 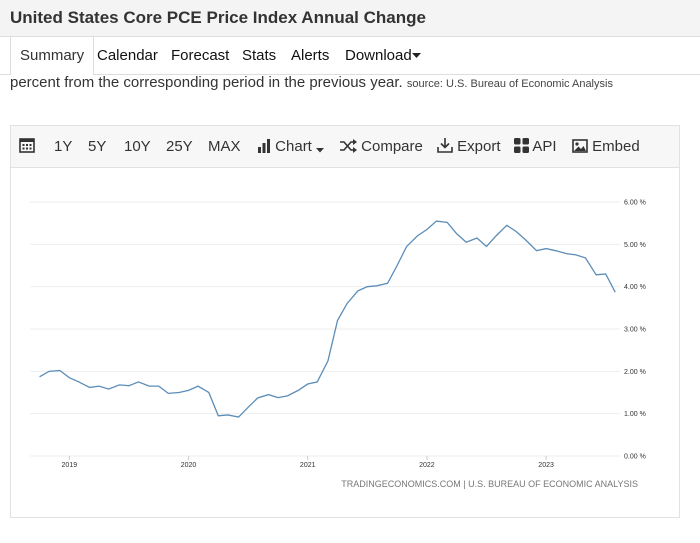 What do you see at coordinates (392, 146) in the screenshot?
I see `compare-label: Compare` at bounding box center [392, 146].